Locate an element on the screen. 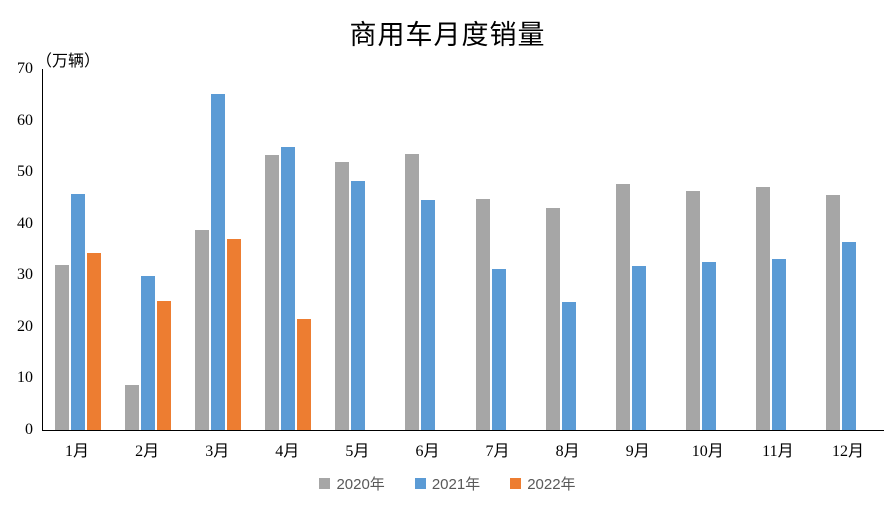  bar-2021年-12月 is located at coordinates (848, 336).